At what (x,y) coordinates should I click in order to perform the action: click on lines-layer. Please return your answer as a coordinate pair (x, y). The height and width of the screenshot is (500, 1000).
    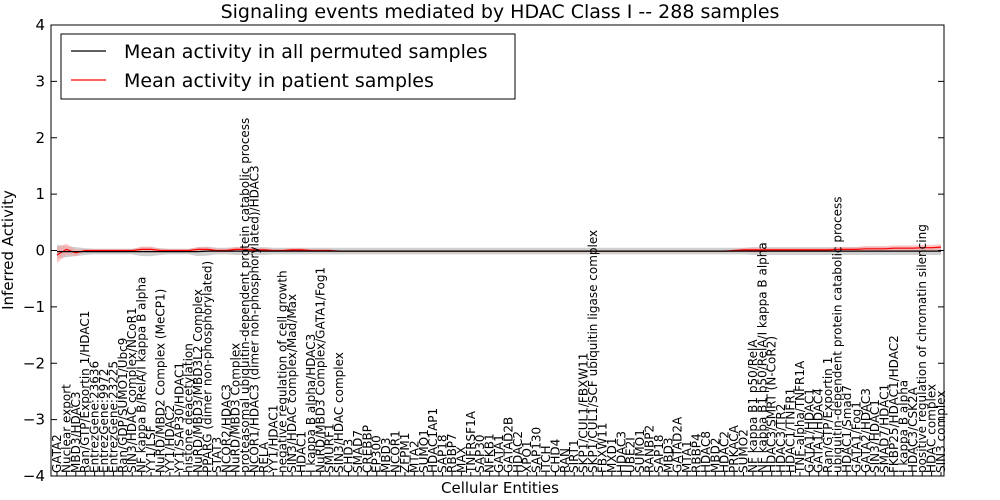
    Looking at the image, I should click on (499, 251).